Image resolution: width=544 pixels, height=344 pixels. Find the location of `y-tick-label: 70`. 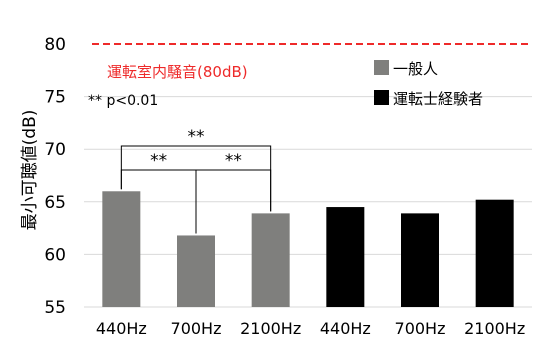

y-tick-label: 70 is located at coordinates (55, 150).